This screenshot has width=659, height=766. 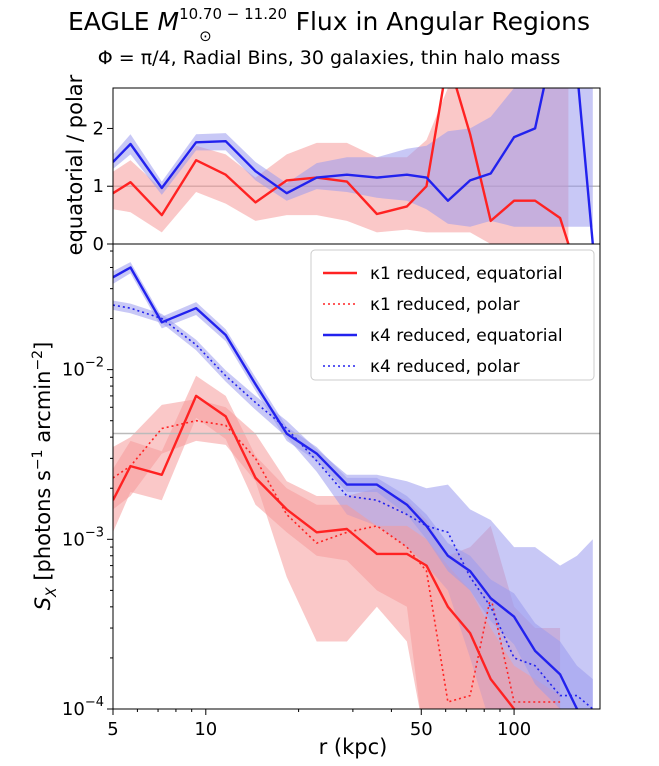 I want to click on ratio-y-tick-label: 2, so click(x=98, y=128).